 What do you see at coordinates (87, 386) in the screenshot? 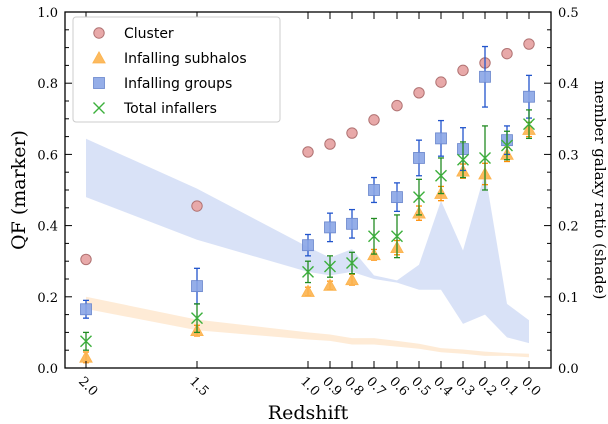
I see `x-tick-label: 2.0` at bounding box center [87, 386].